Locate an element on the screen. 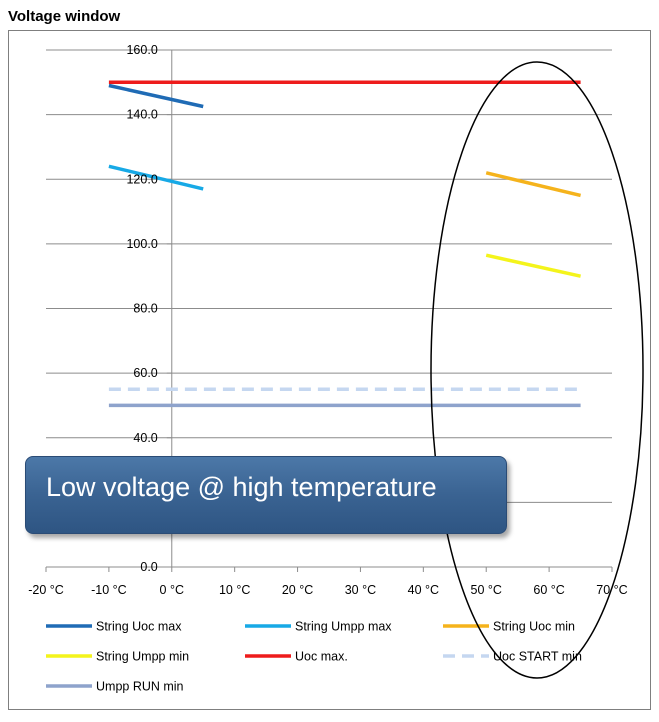 The height and width of the screenshot is (722, 659). legend-label-1: String Umpp max is located at coordinates (343, 627).